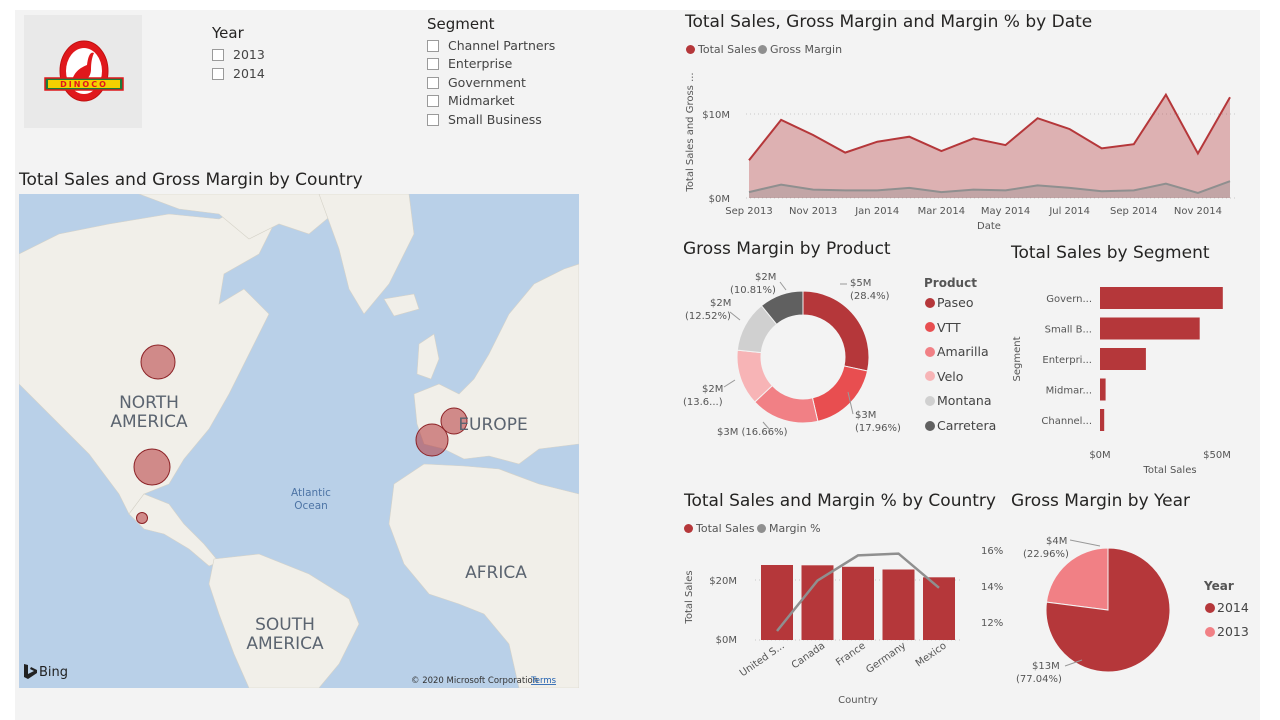  What do you see at coordinates (311, 506) in the screenshot?
I see `map-label-ocean-2: Ocean` at bounding box center [311, 506].